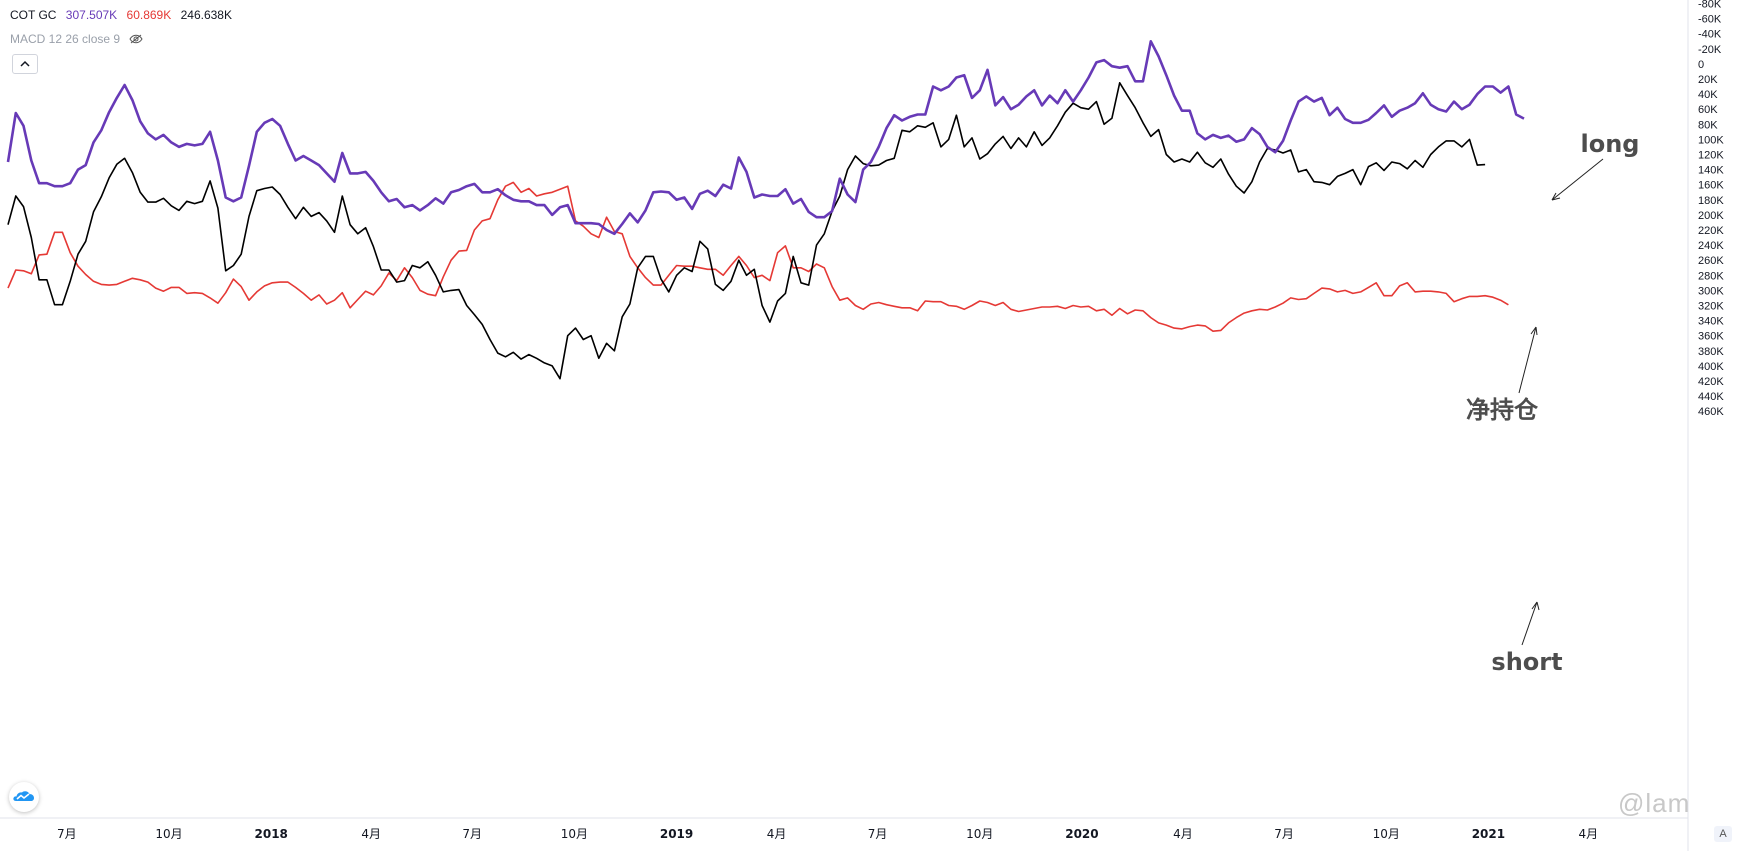  Describe the element at coordinates (206, 15) in the screenshot. I see `legend-net-value: 246.638K` at that location.